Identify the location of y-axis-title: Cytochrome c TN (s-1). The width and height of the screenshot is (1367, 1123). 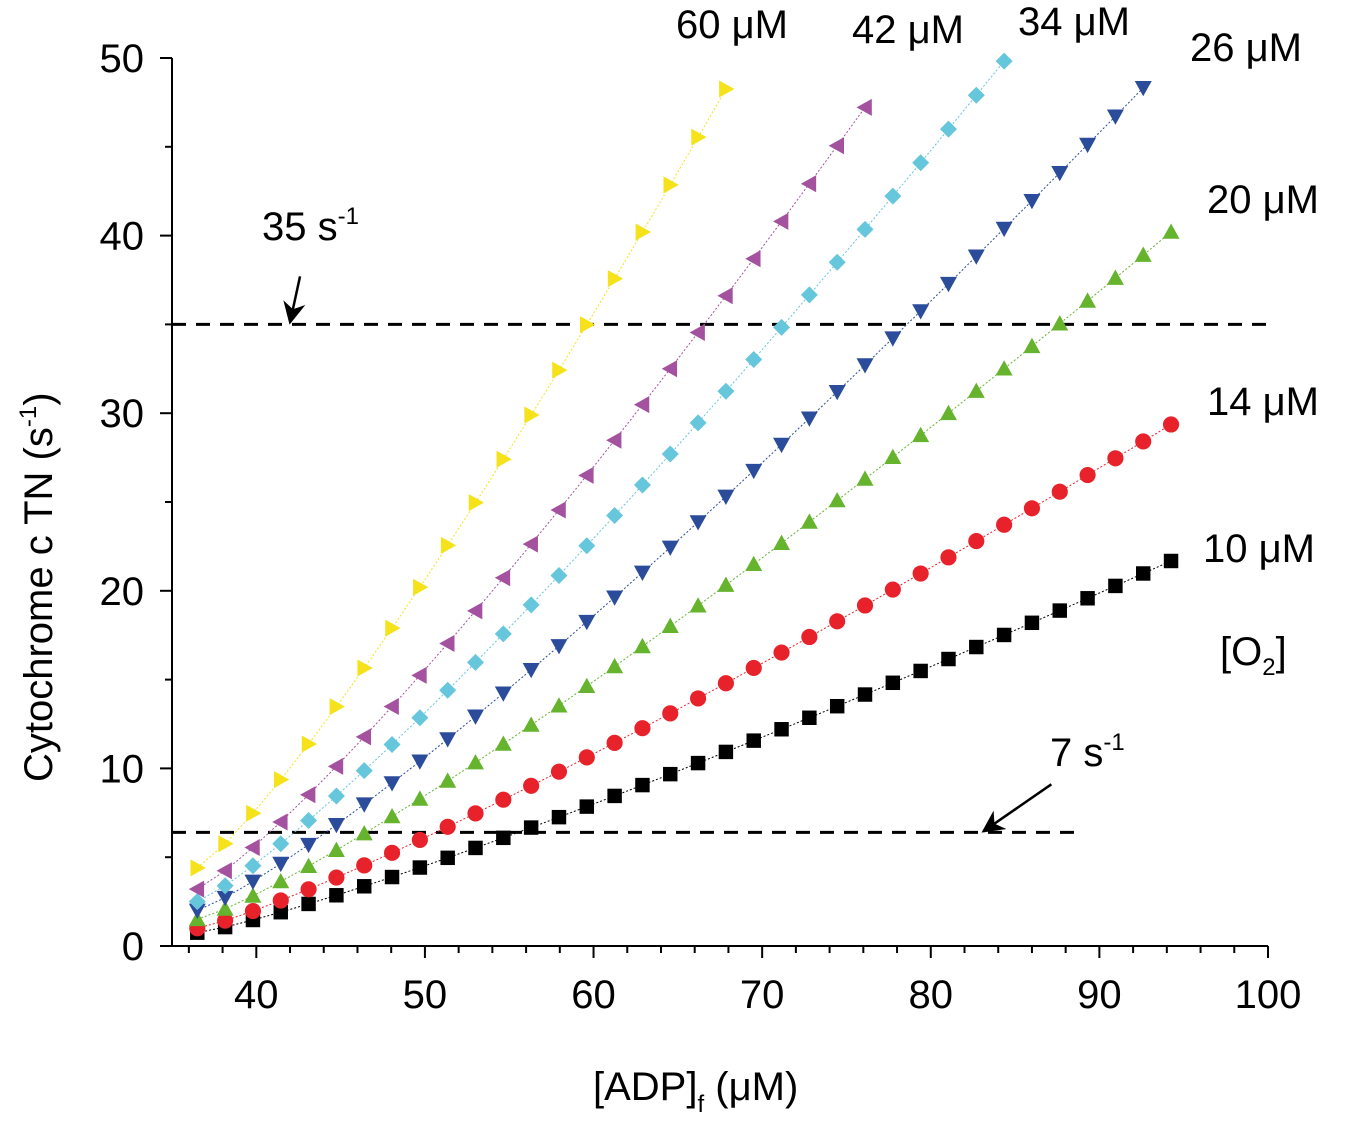
(38, 587).